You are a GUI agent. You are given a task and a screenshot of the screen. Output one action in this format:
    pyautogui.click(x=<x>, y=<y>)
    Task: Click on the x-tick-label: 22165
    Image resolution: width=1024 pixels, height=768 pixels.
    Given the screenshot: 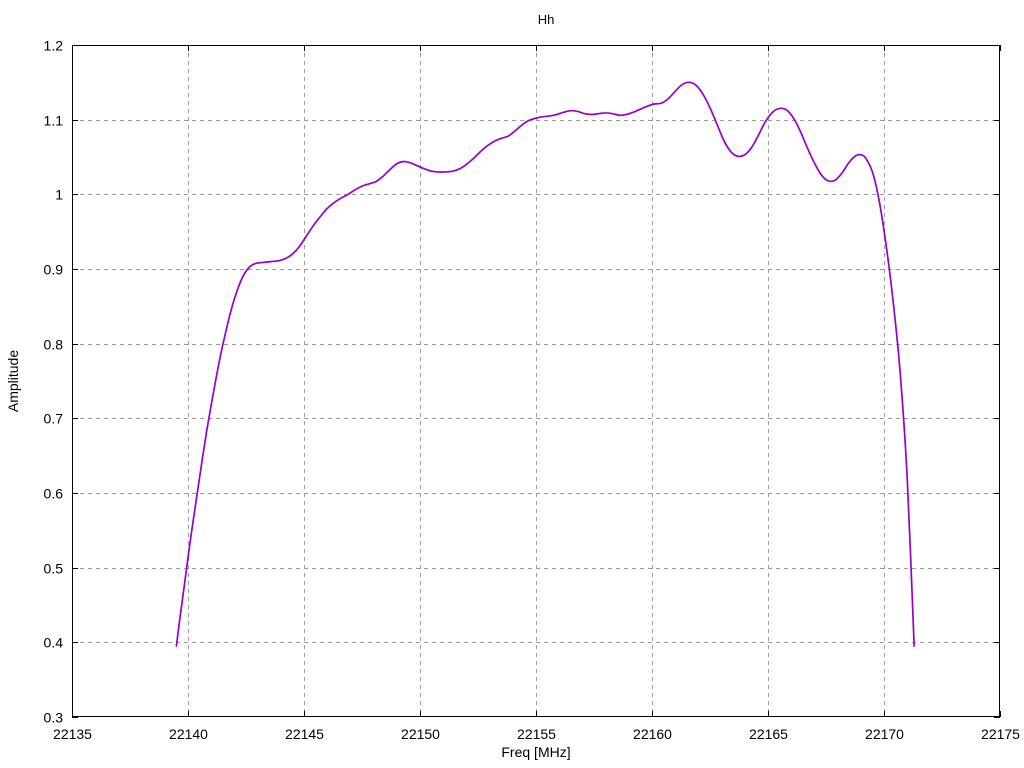 What is the action you would take?
    pyautogui.click(x=768, y=734)
    